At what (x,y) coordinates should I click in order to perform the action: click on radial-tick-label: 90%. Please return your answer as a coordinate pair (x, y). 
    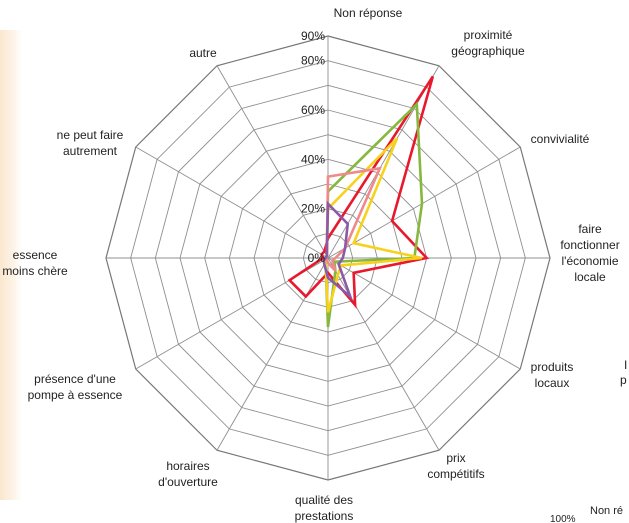
    Looking at the image, I should click on (313, 36).